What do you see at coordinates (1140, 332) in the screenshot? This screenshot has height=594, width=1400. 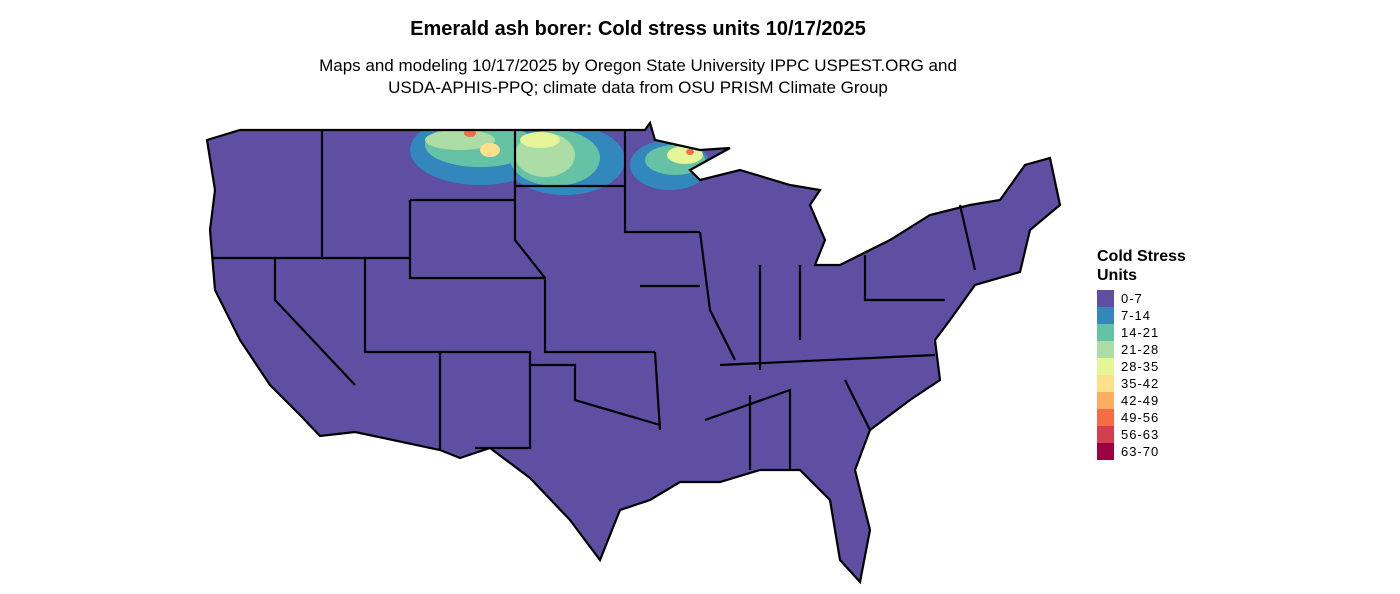 I see `legend-label: 14-21` at bounding box center [1140, 332].